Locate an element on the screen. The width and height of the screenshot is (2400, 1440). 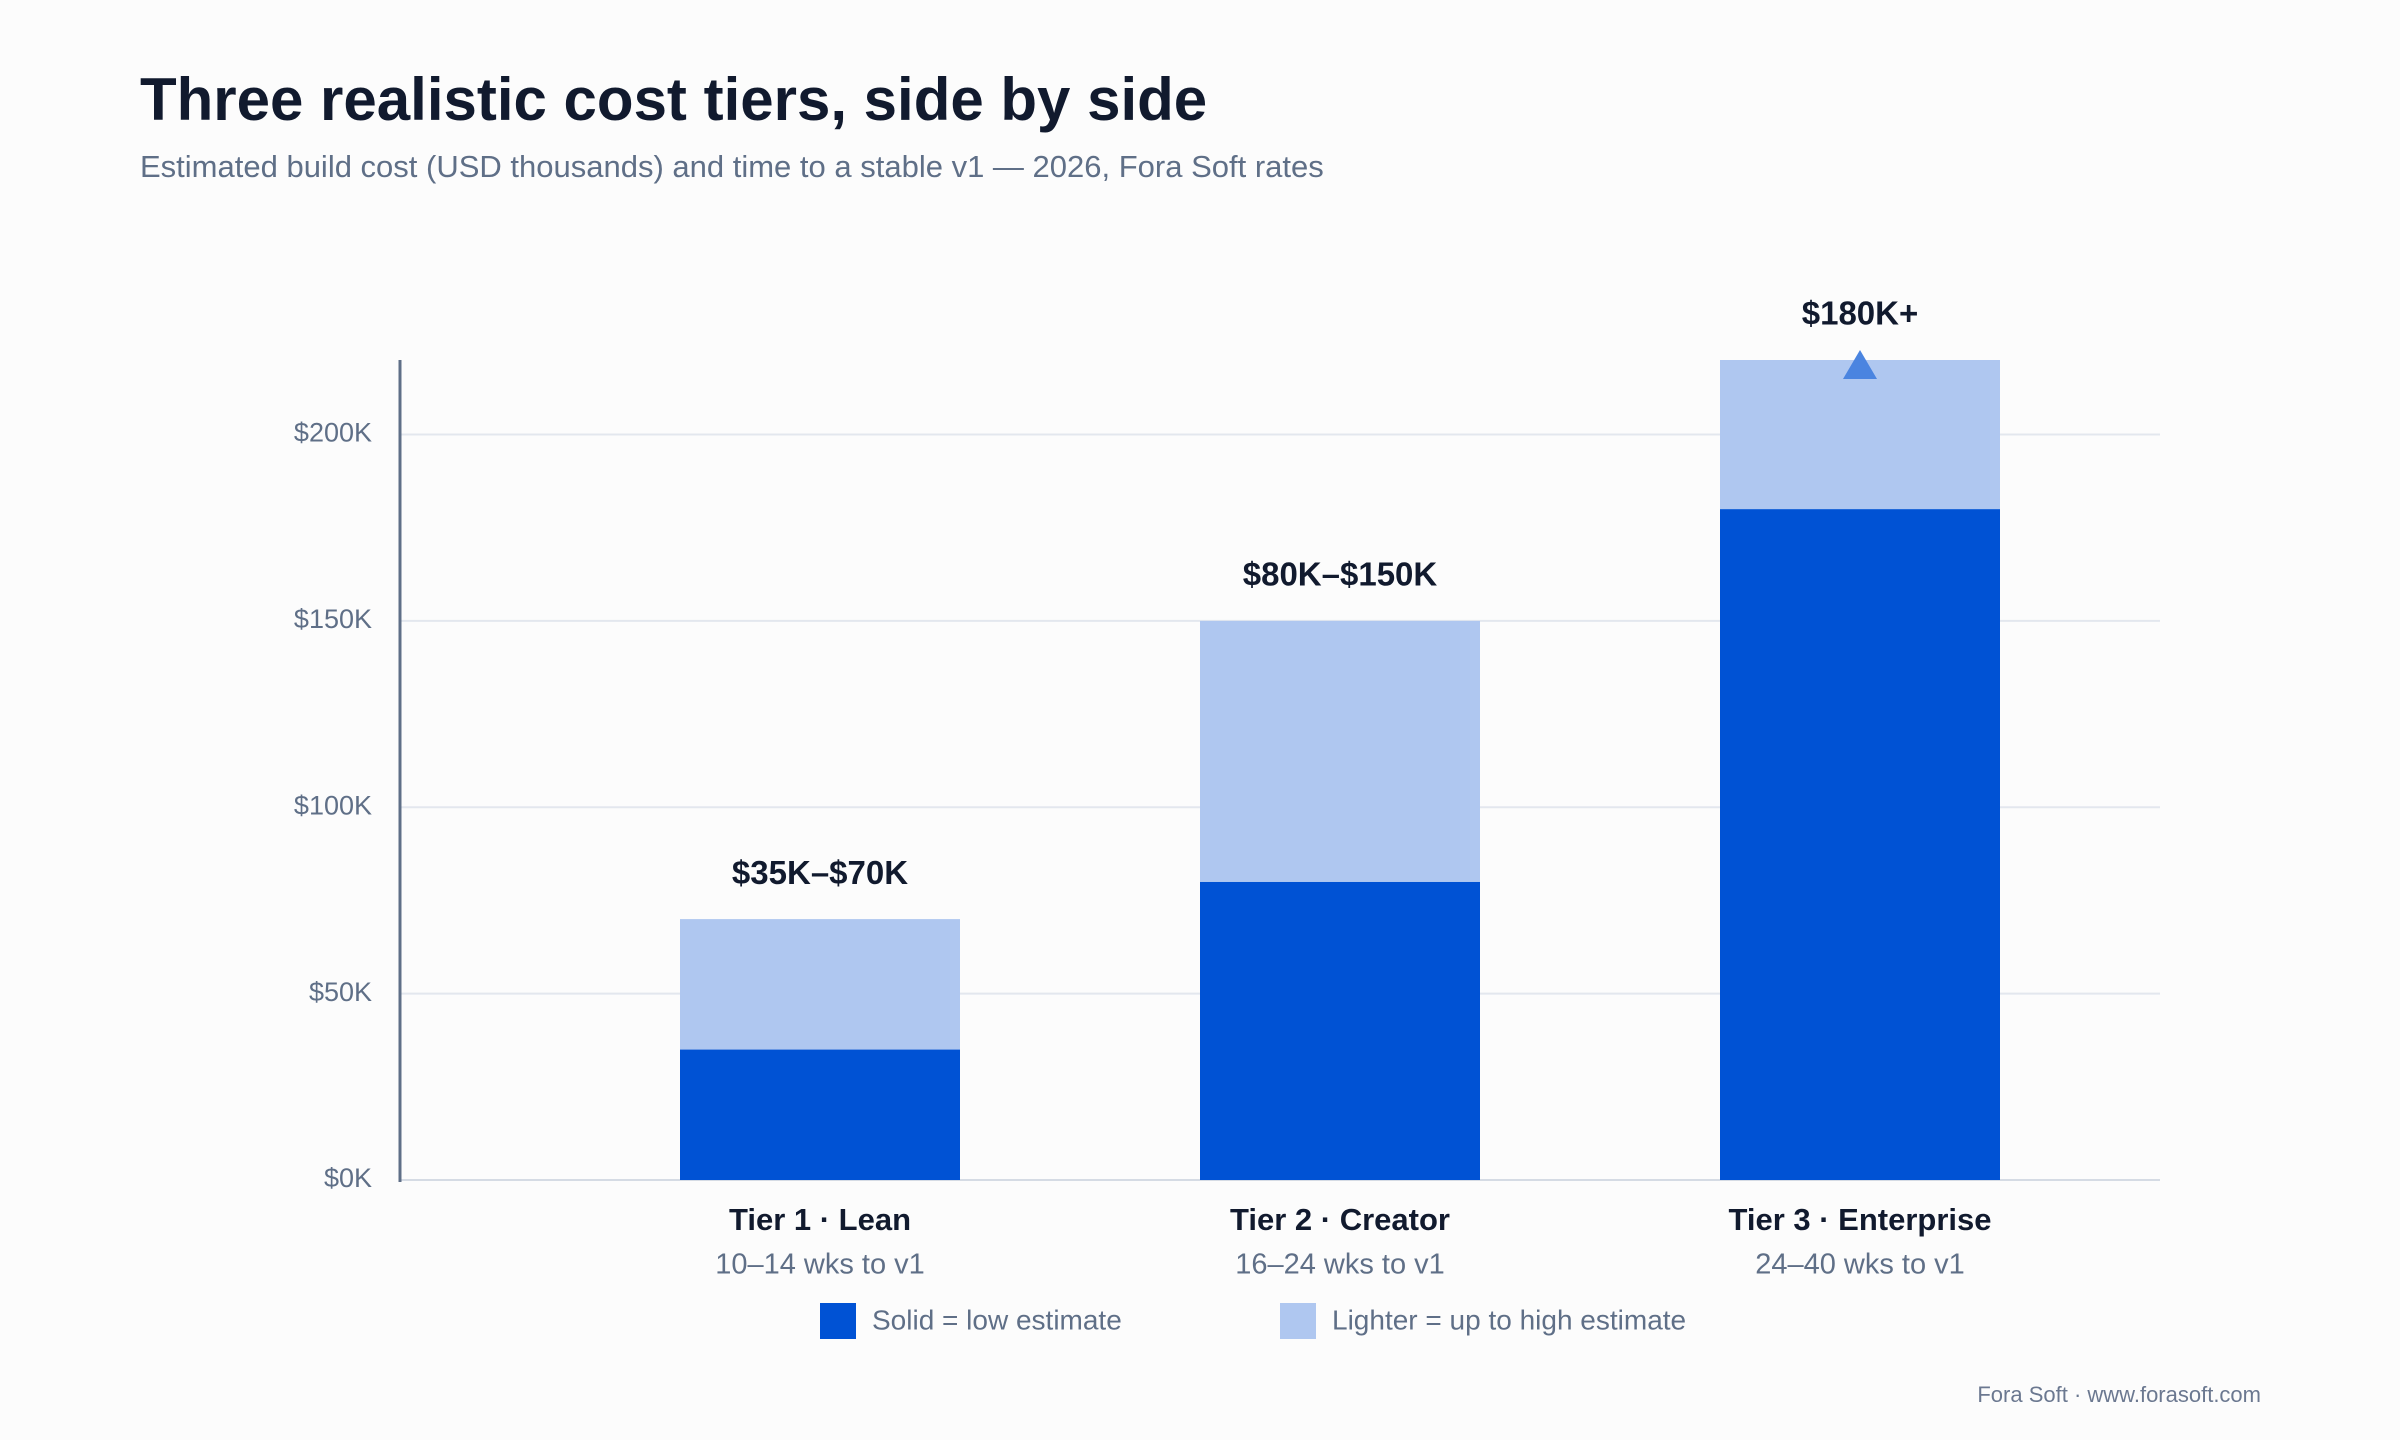
x-tick-label: Tier 2 · Creator is located at coordinates (1340, 1219).